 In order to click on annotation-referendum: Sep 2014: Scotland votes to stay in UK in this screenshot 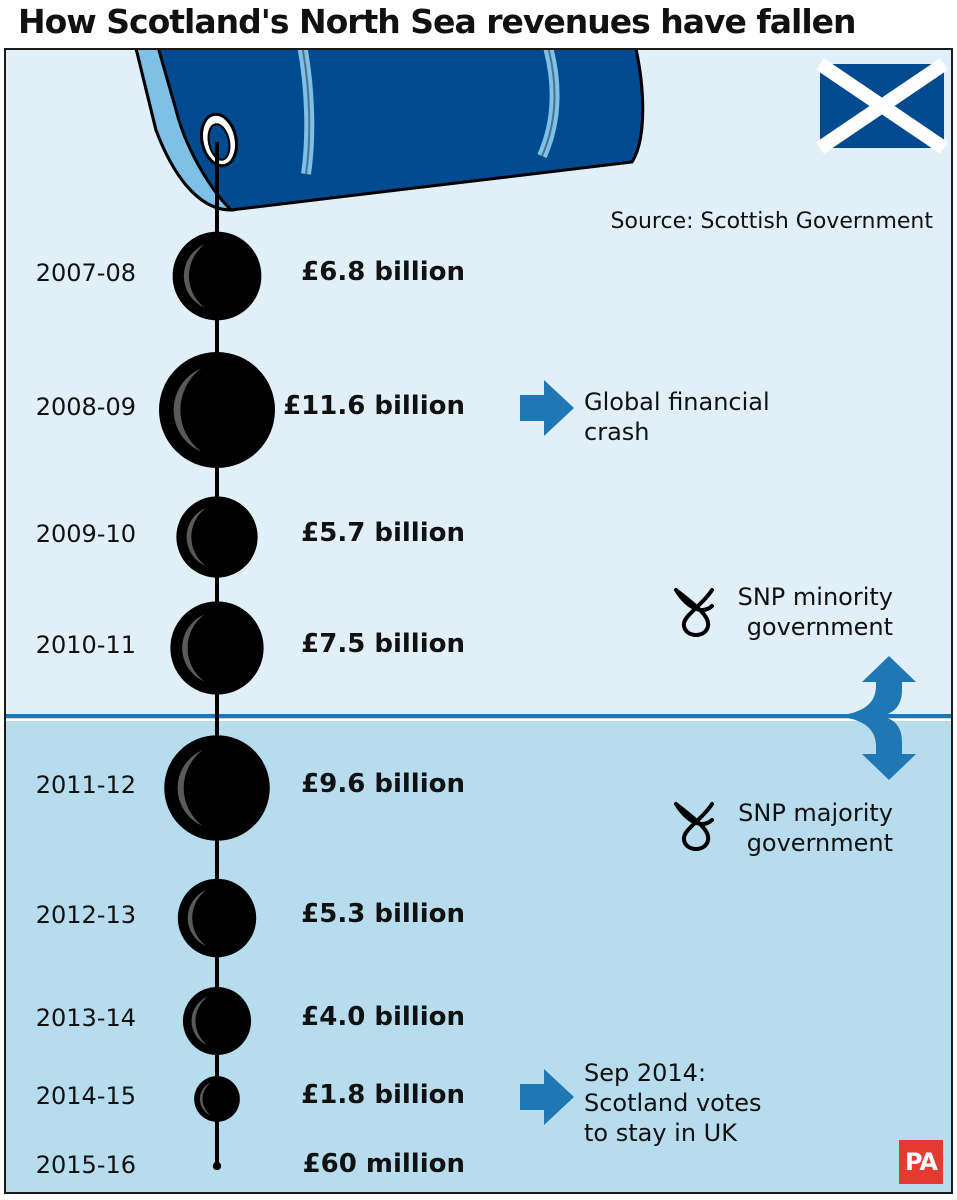, I will do `click(673, 1103)`.